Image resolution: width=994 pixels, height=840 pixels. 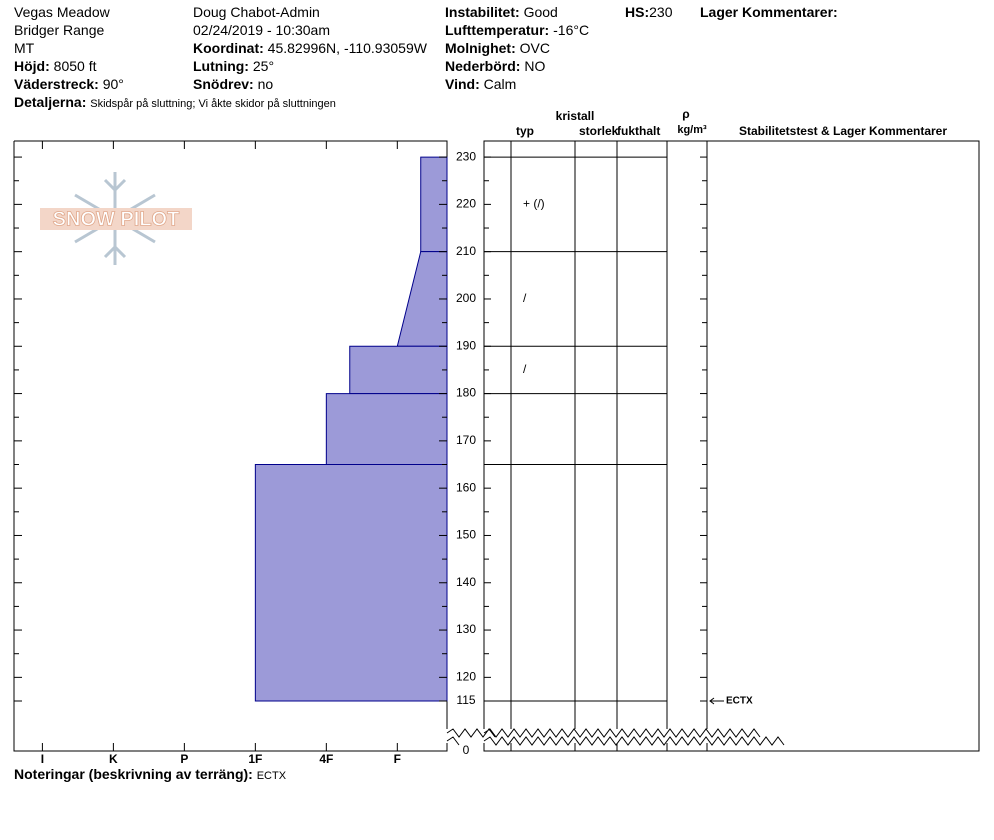 What do you see at coordinates (265, 84) in the screenshot?
I see `value: no` at bounding box center [265, 84].